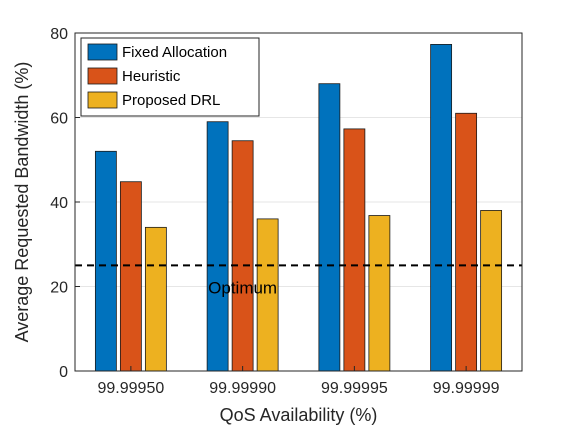 The width and height of the screenshot is (575, 429). Describe the element at coordinates (354, 388) in the screenshot. I see `x-tick-label: 99.99995` at that location.